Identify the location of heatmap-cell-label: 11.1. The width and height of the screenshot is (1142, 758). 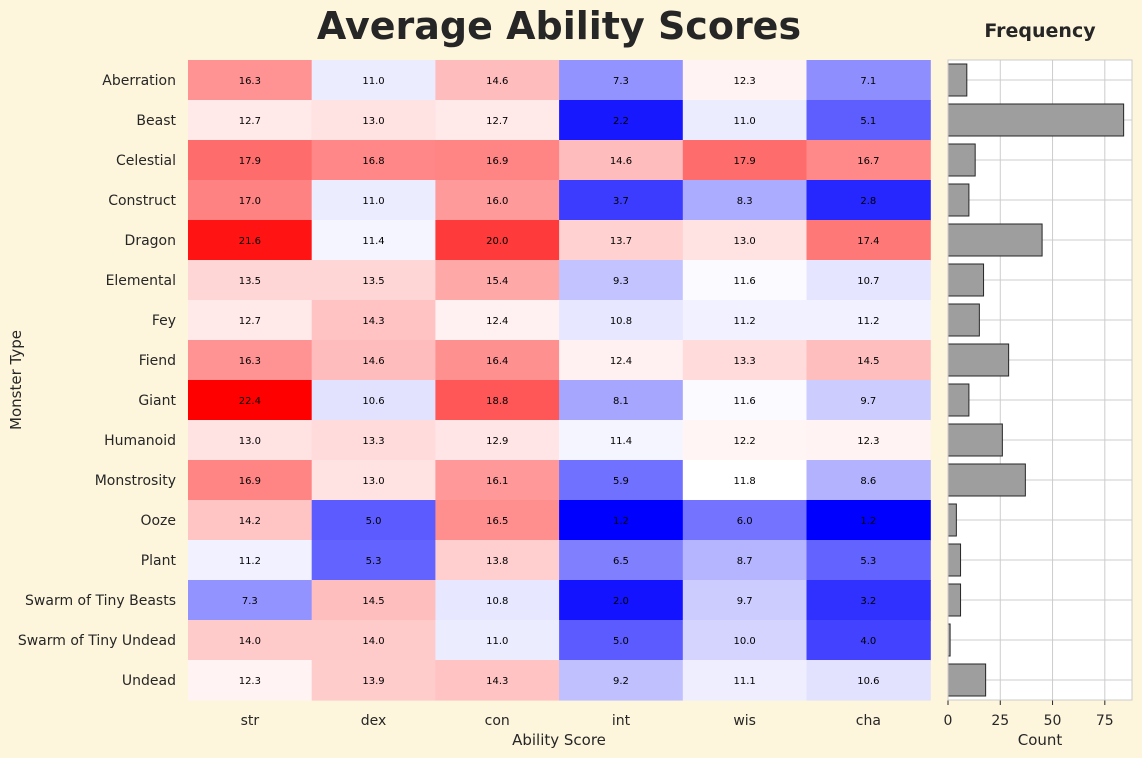
(745, 681).